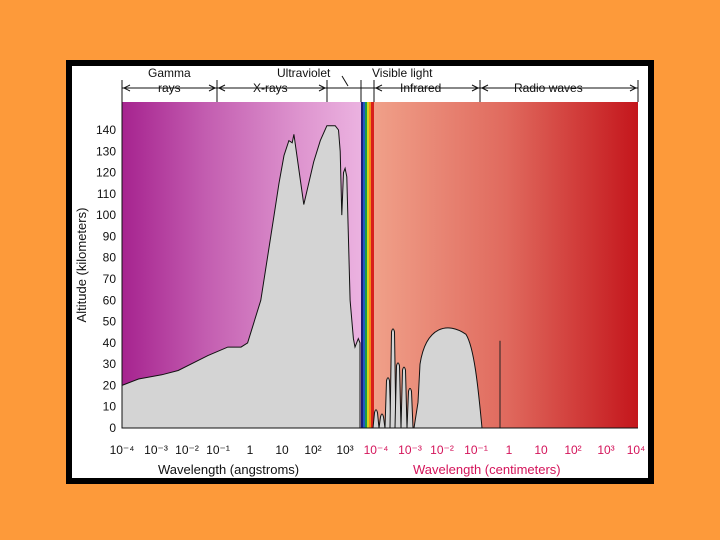 This screenshot has height=540, width=720. I want to click on band-label-radio: Radio waves, so click(548, 88).